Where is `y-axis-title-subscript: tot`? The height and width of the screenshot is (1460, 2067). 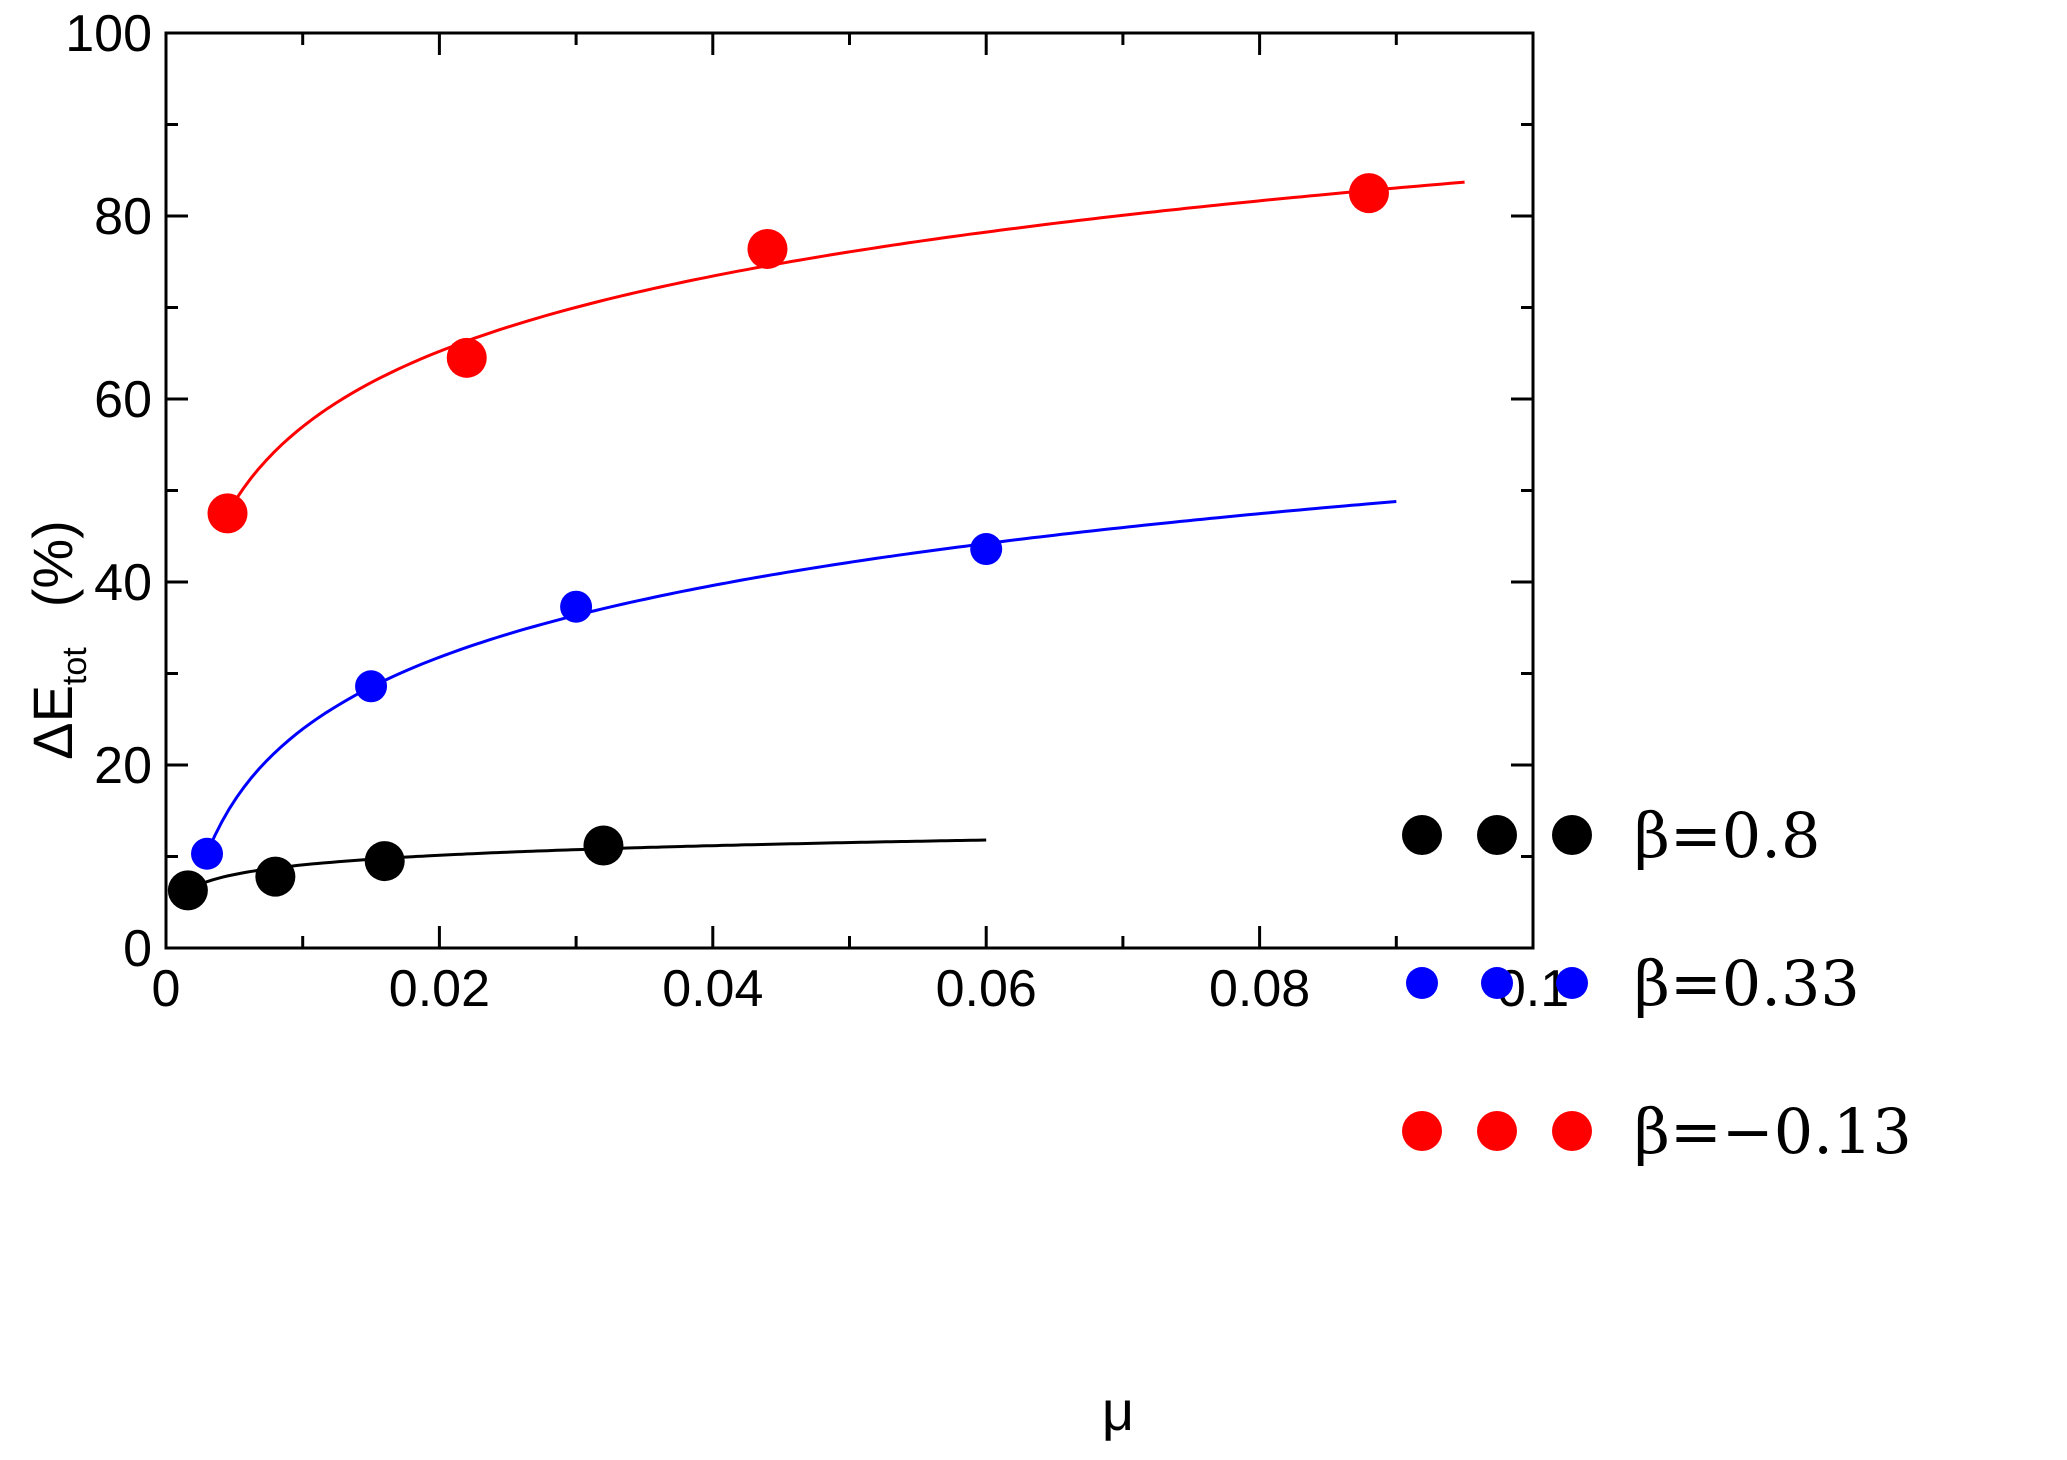
y-axis-title-subscript: tot is located at coordinates (75, 666).